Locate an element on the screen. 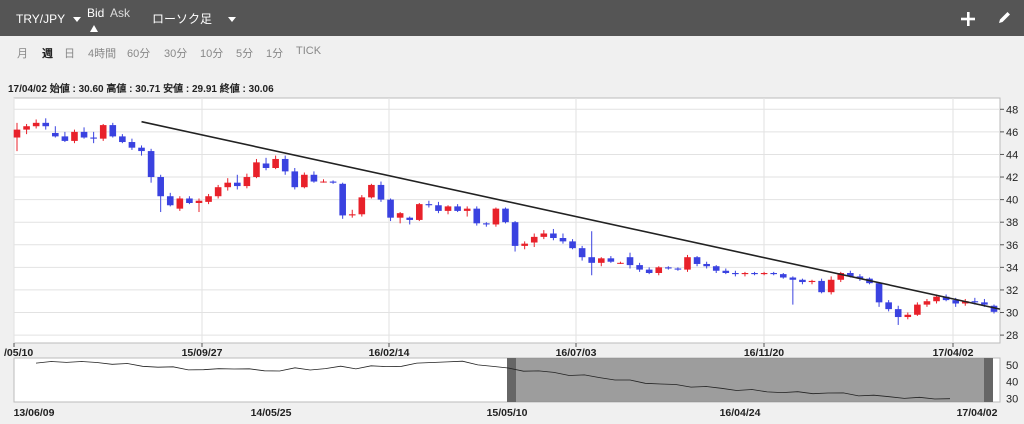 Image resolution: width=1024 pixels, height=424 pixels. y-tick-label: 28 is located at coordinates (1012, 336).